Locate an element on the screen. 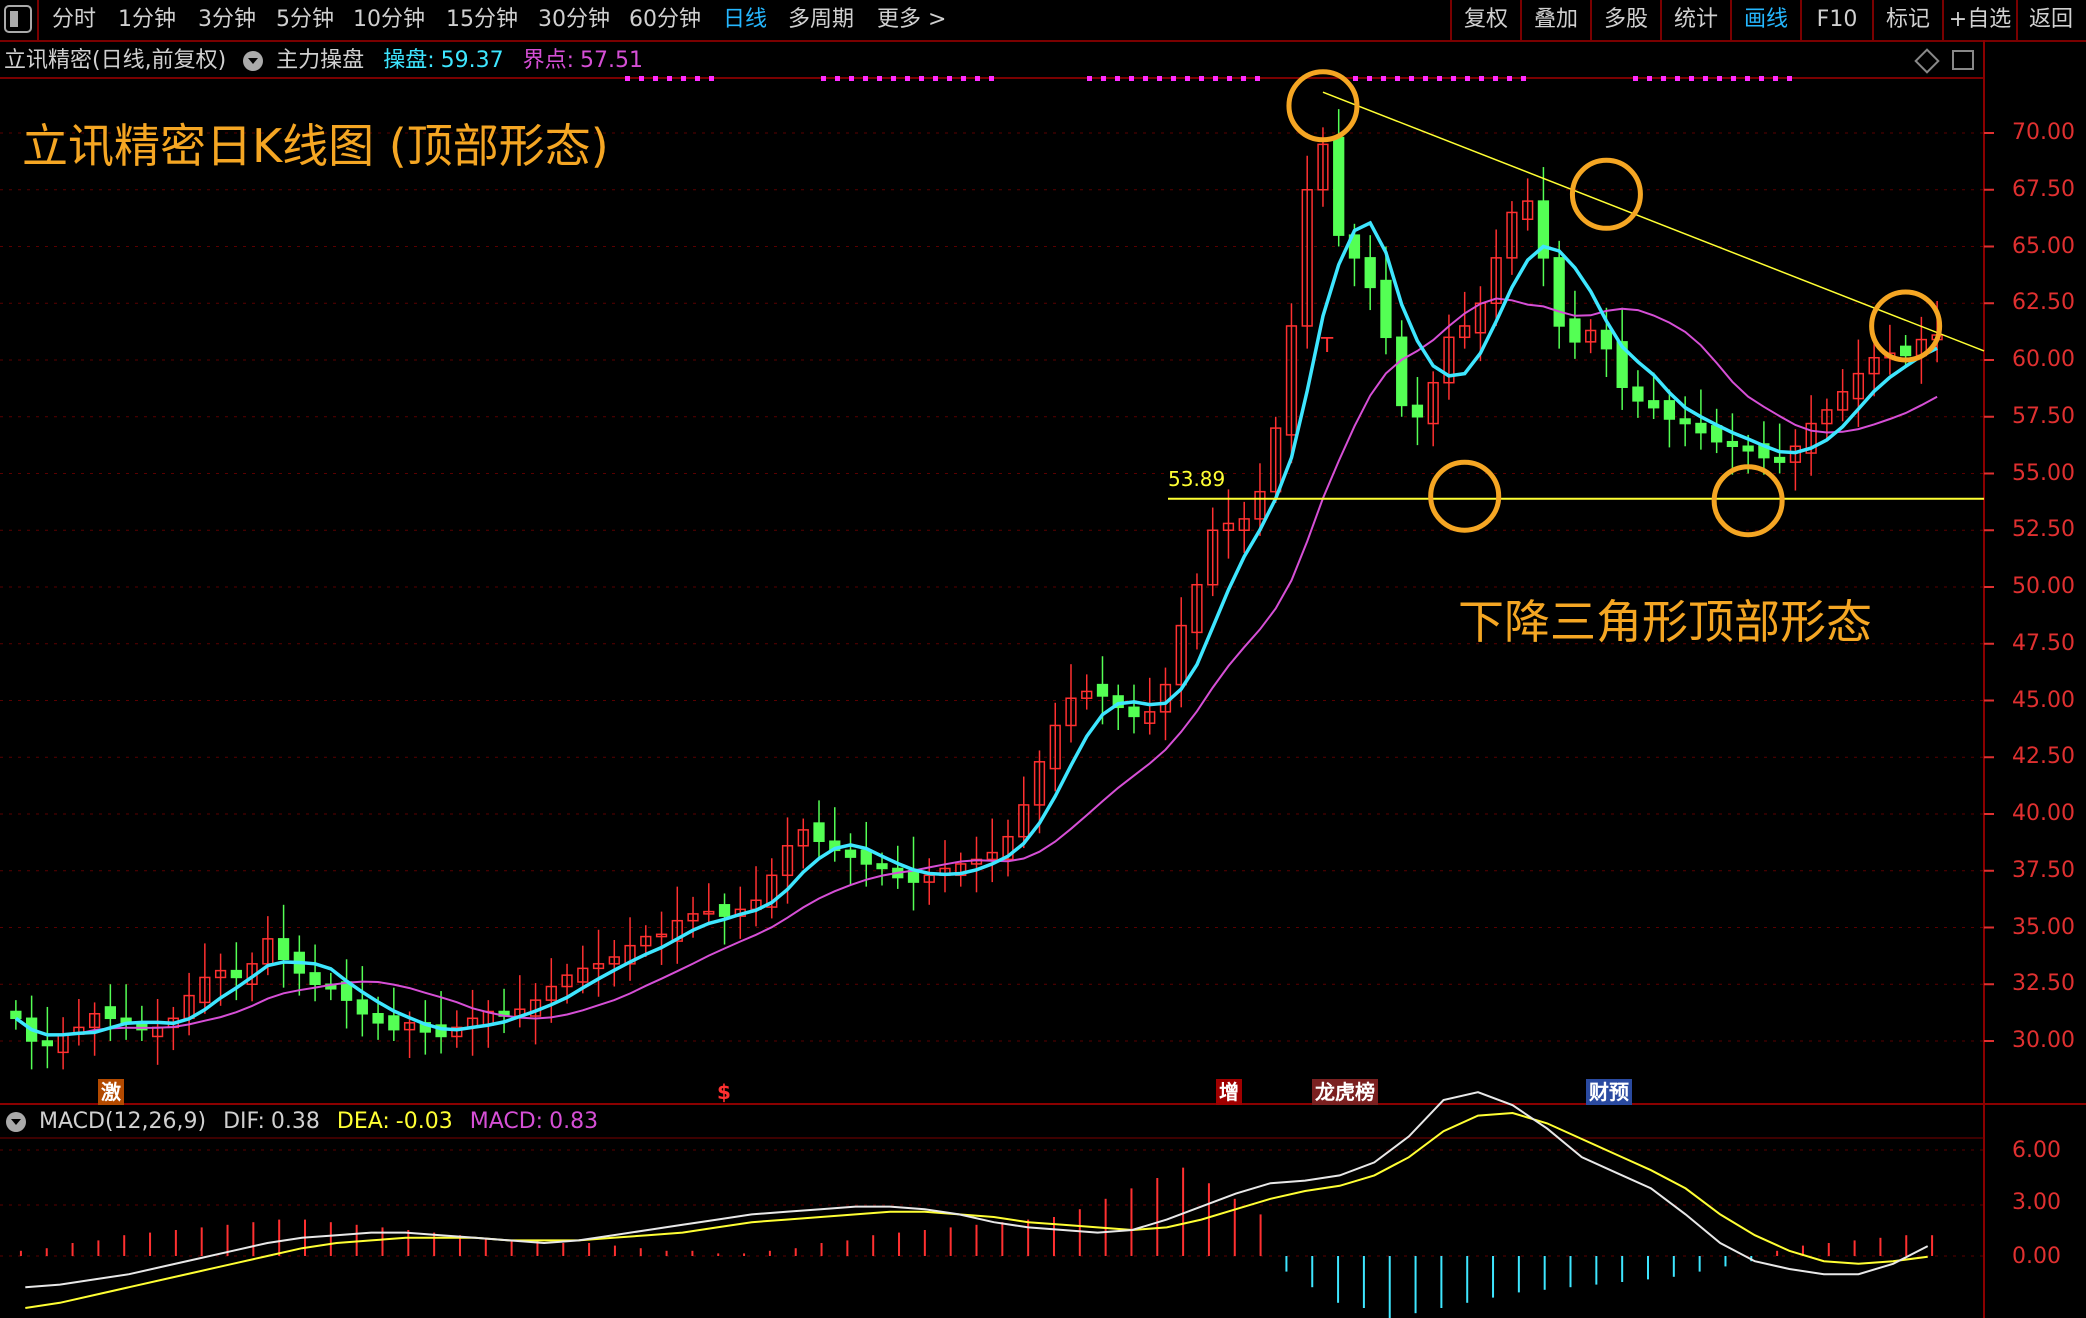 The height and width of the screenshot is (1318, 2086). event-tag: 增 is located at coordinates (1229, 1092).